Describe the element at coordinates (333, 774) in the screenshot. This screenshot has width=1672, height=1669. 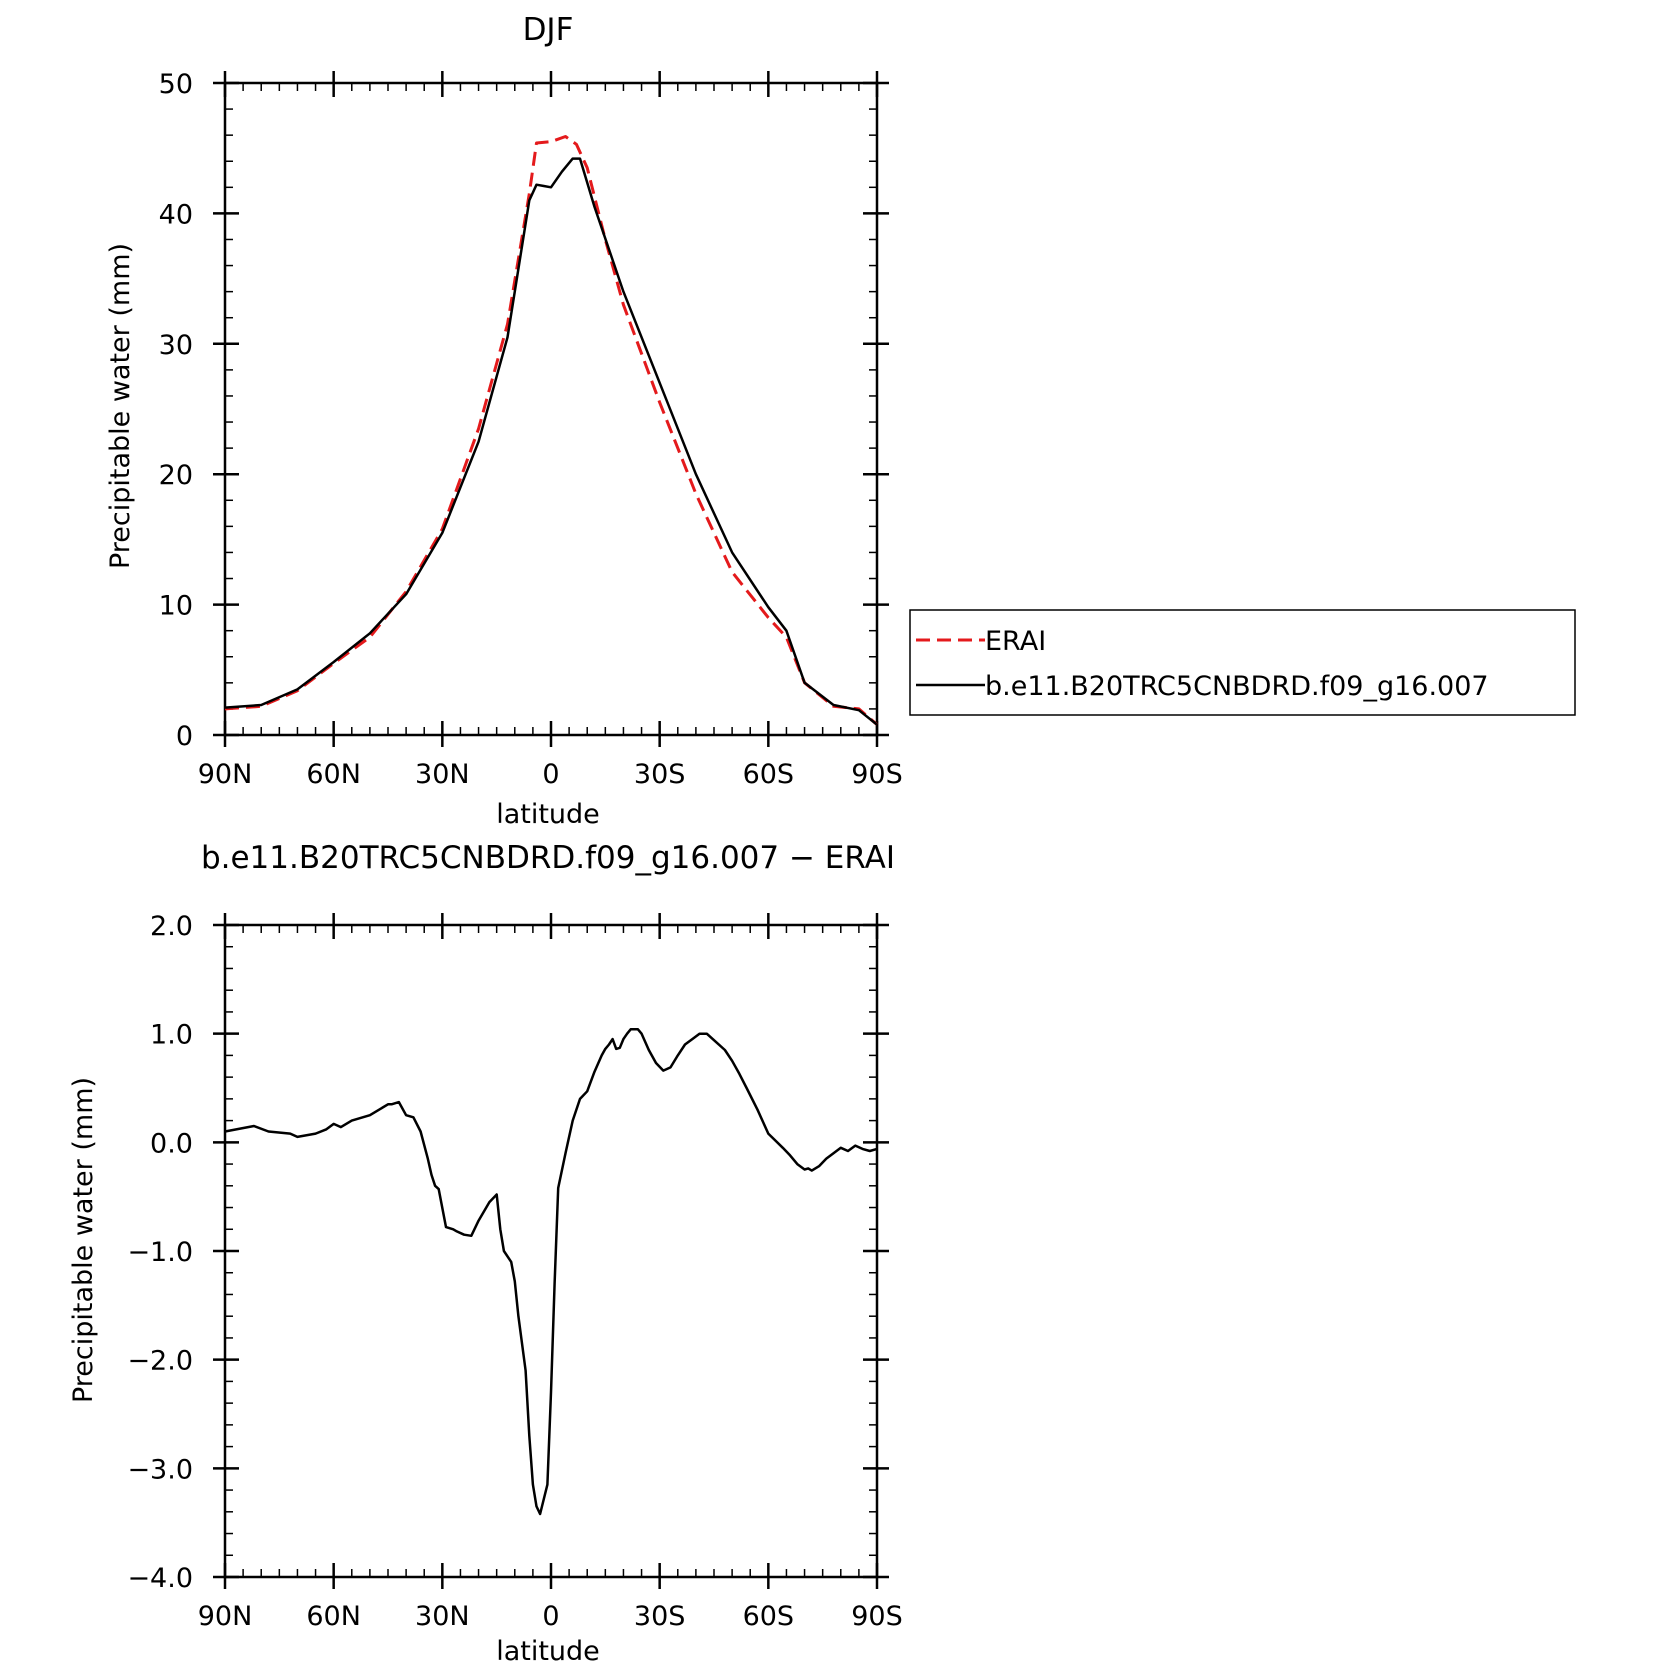
I see `top-plot-x-tick-label: 60N` at that location.